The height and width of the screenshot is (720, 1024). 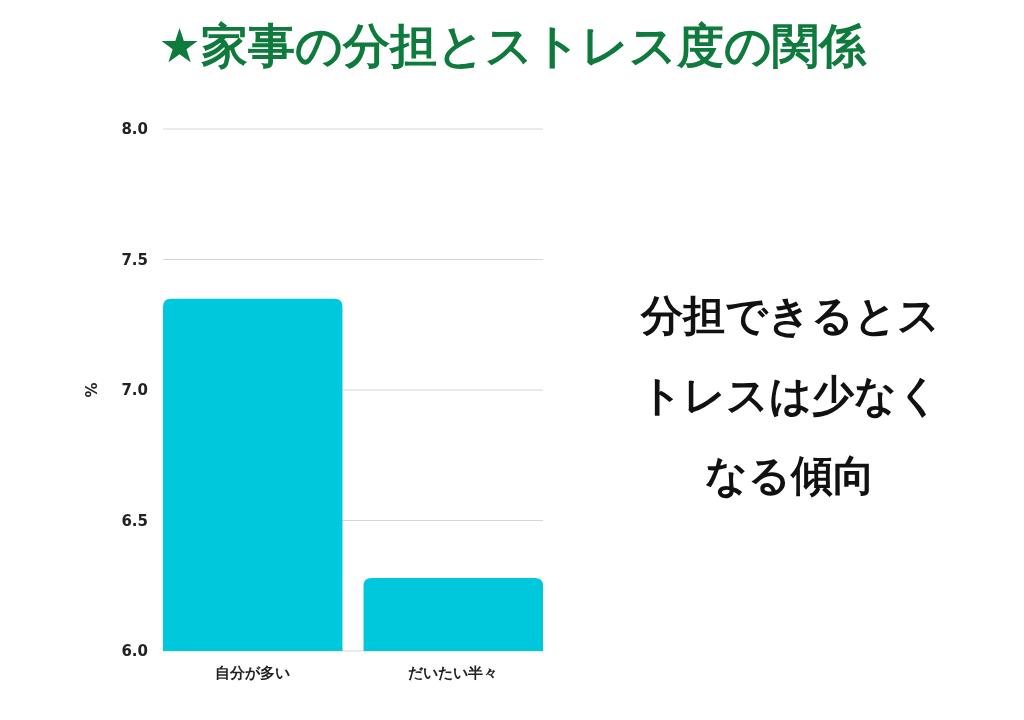 What do you see at coordinates (134, 390) in the screenshot?
I see `y-tick-label: 7.0` at bounding box center [134, 390].